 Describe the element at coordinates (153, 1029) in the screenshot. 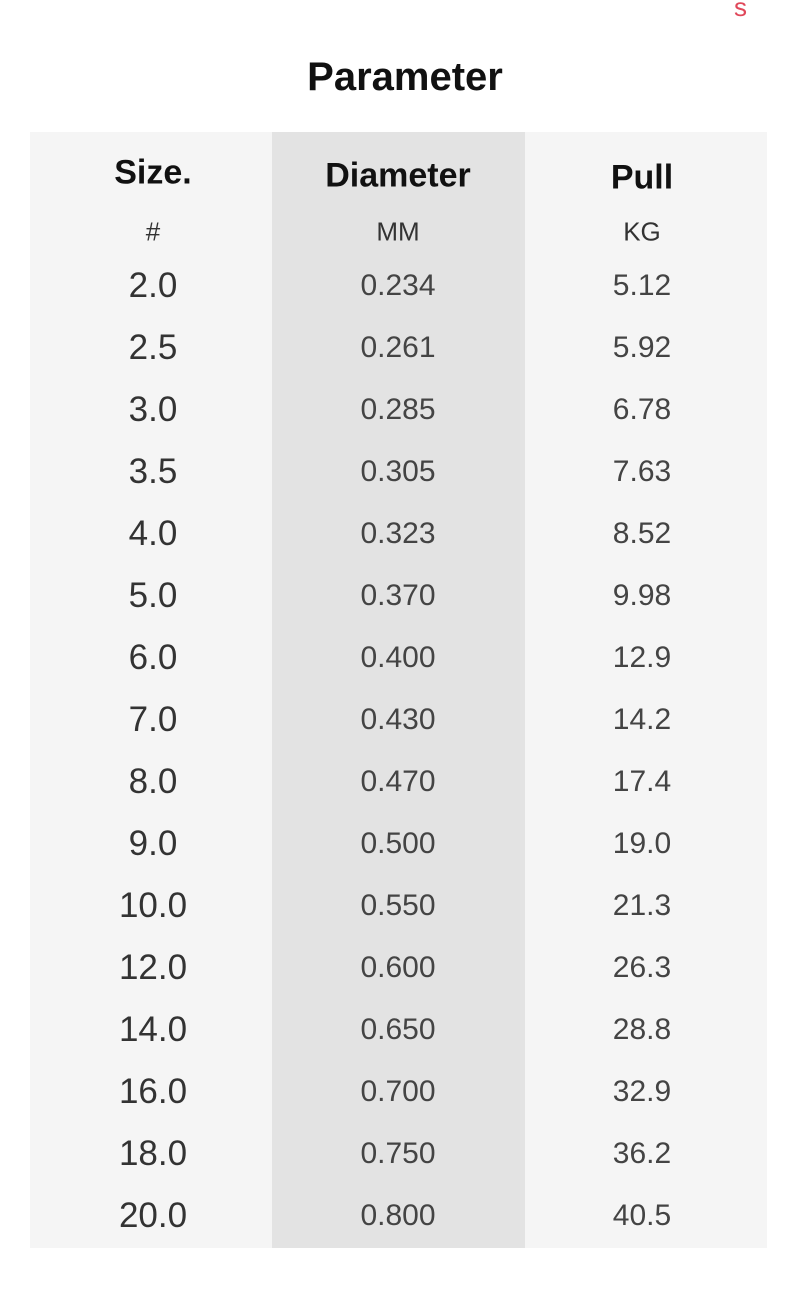

I see `cell-size: 14.0` at that location.